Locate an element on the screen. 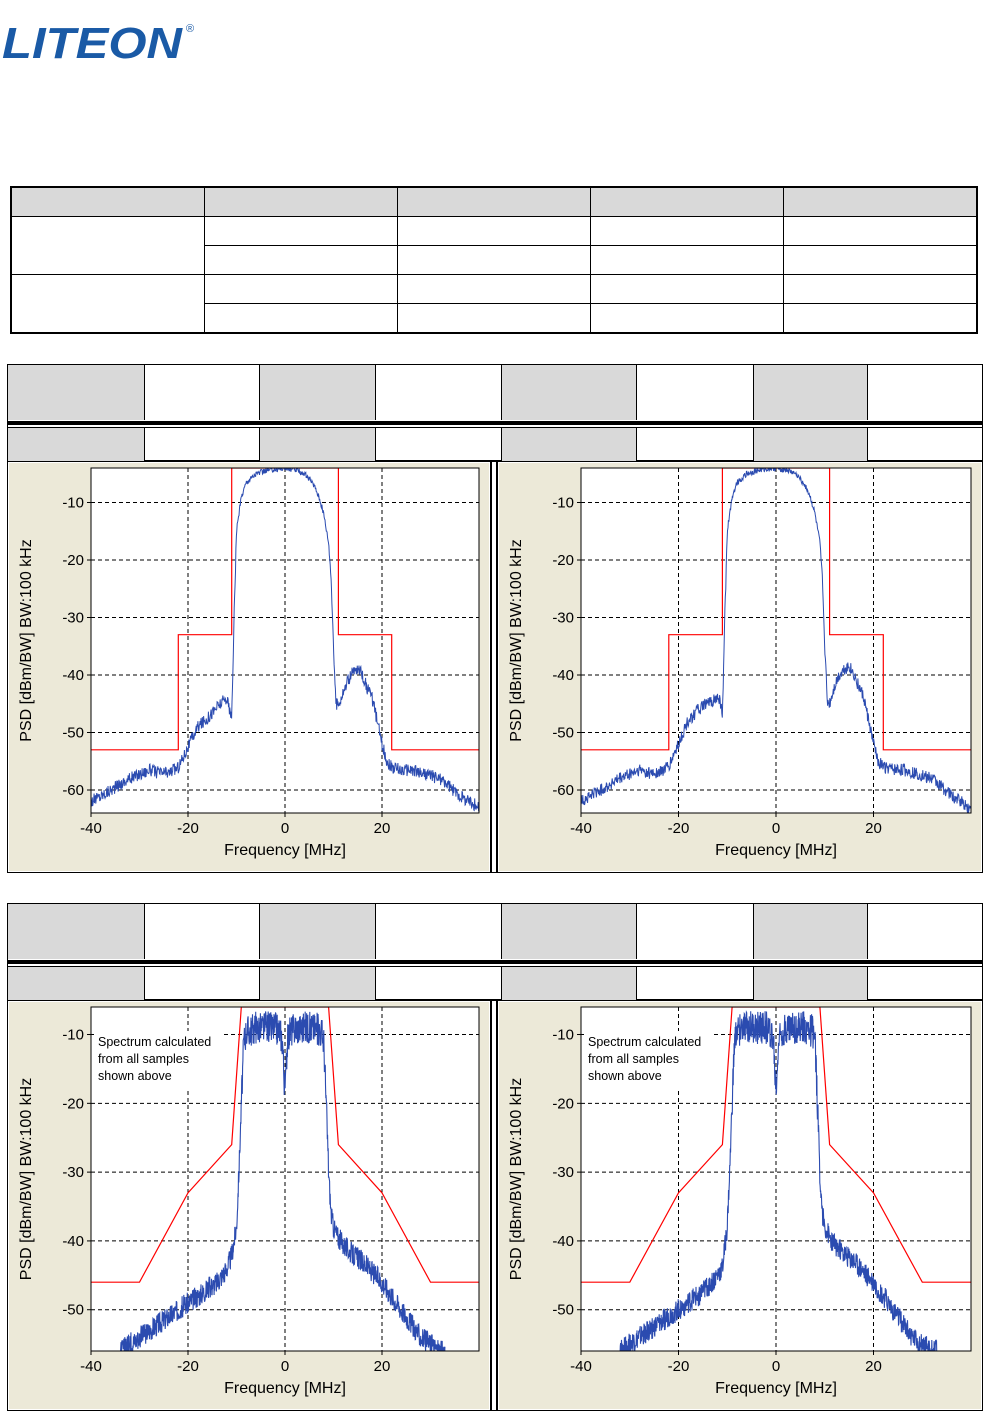  logo-text: LITEON is located at coordinates (92, 41).